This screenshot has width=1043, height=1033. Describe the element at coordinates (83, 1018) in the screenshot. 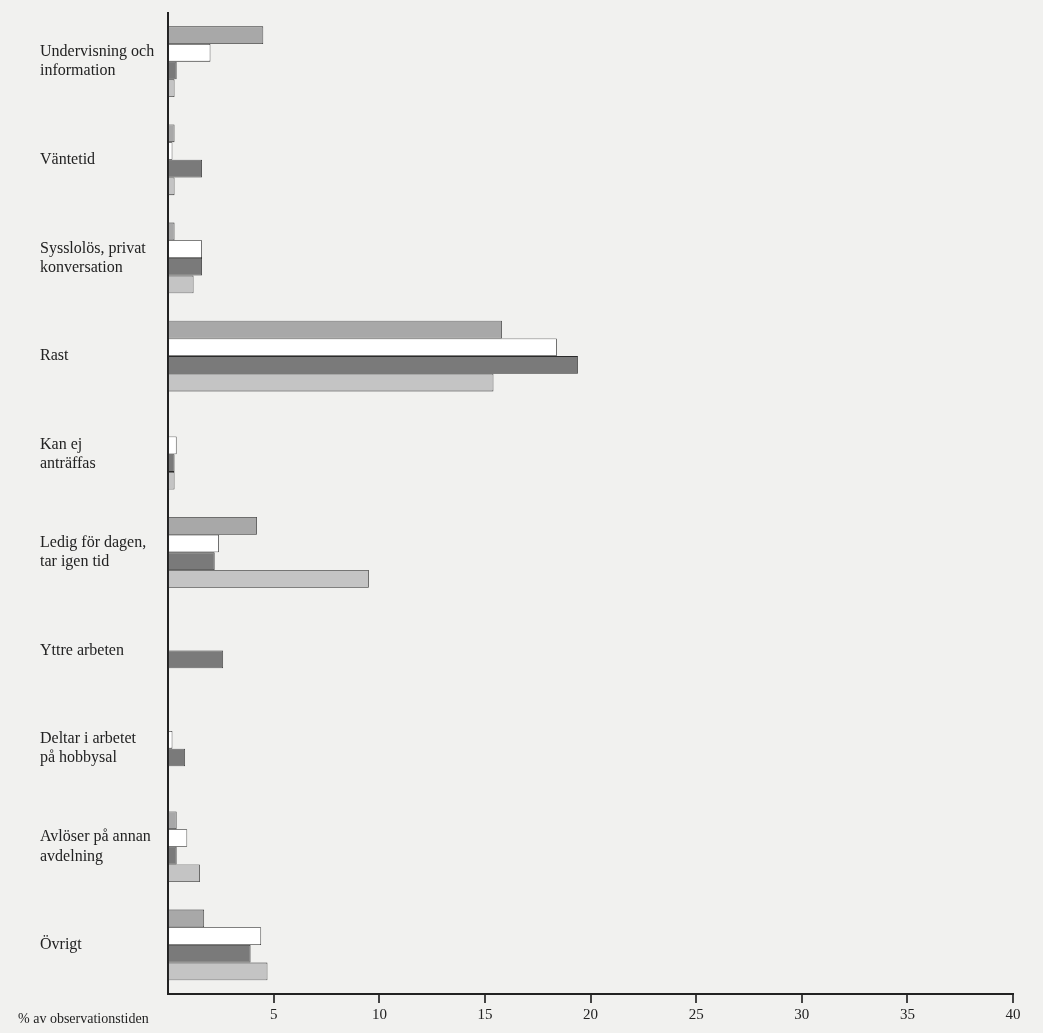

I see `x-axis-title: % av observationstiden` at that location.